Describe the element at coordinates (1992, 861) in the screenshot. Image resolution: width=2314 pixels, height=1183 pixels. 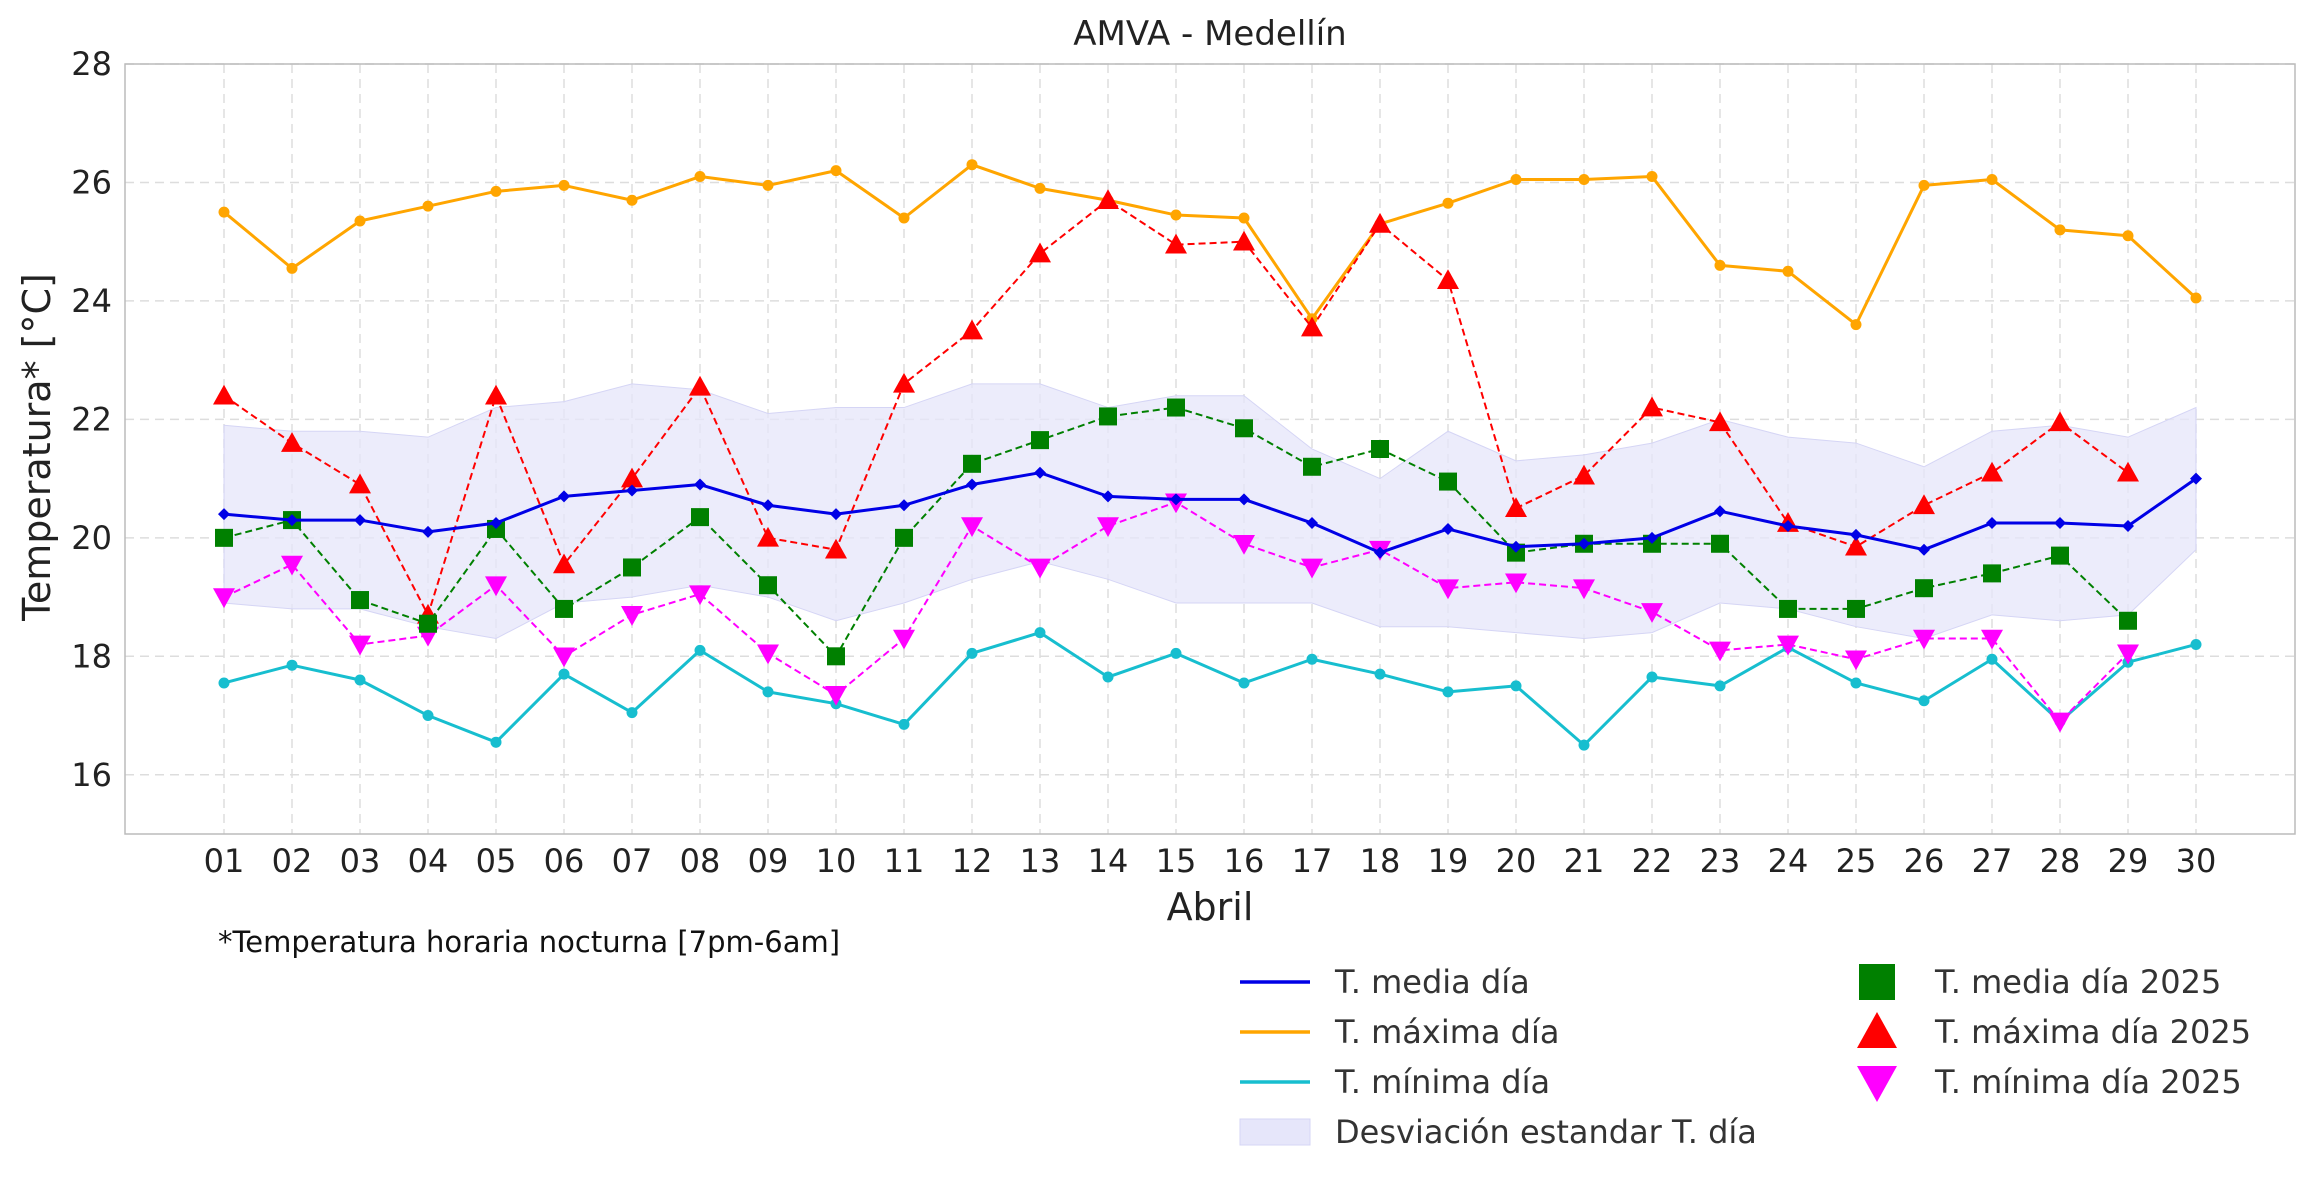
I see `x-tick-label: 27` at that location.